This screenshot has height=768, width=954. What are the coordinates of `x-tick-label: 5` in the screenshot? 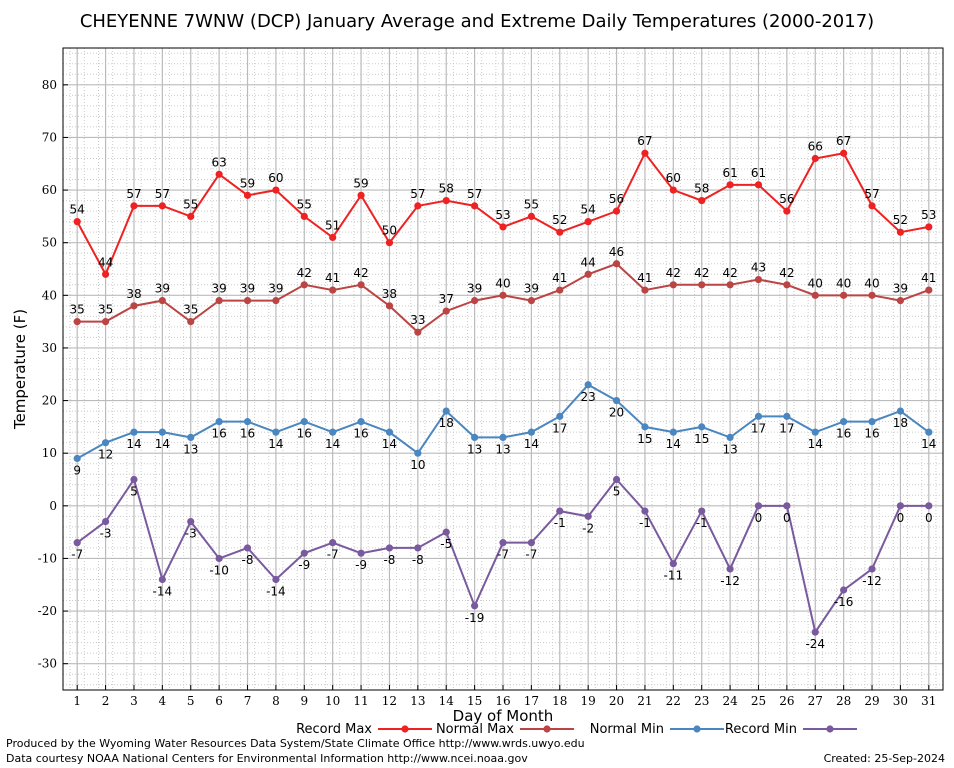 It's located at (191, 701).